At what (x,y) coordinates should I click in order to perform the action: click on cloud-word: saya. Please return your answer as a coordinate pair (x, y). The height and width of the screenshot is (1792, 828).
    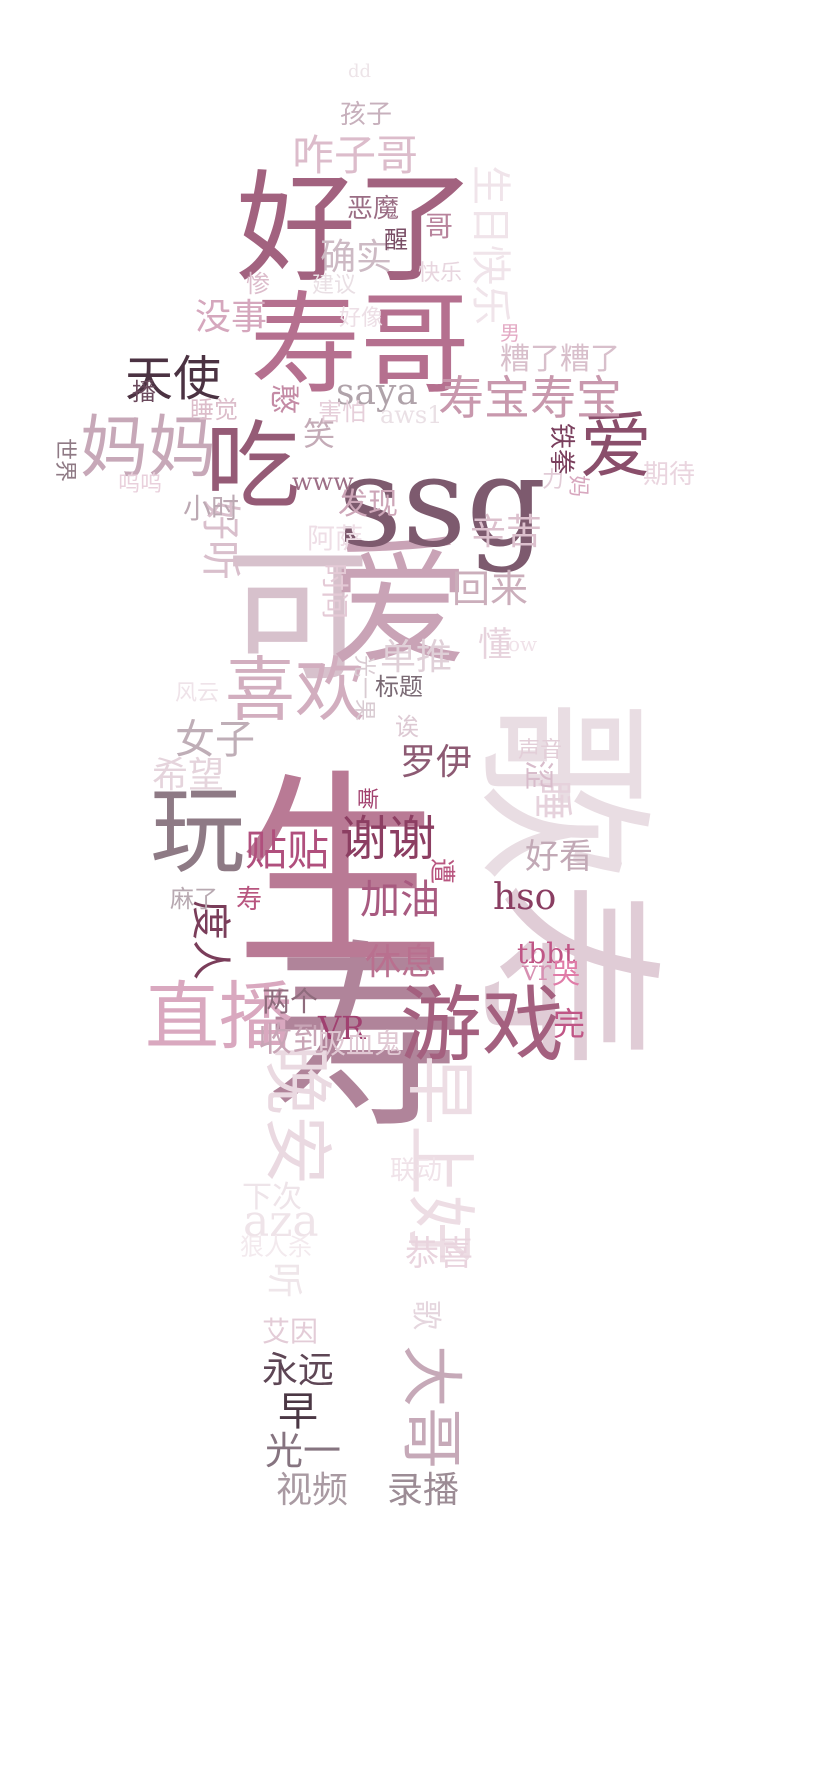
    Looking at the image, I should click on (377, 392).